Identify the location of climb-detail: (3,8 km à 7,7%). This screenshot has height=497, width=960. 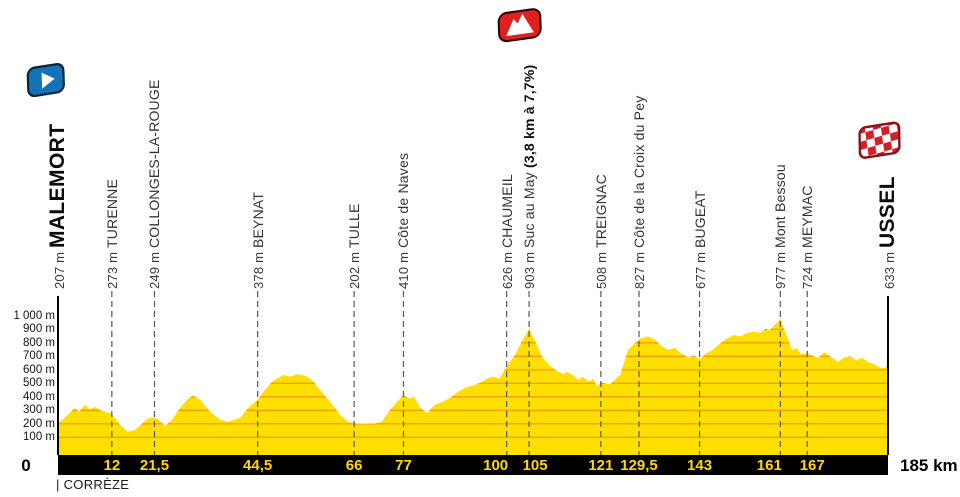
(529, 116).